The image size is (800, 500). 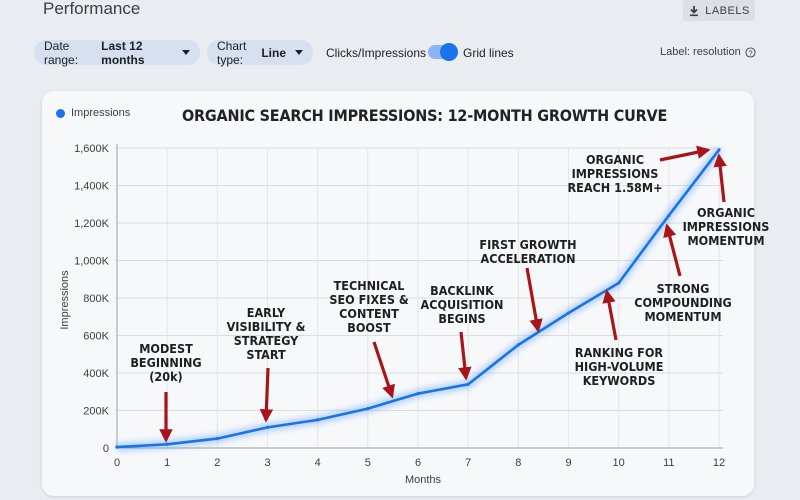 What do you see at coordinates (117, 463) in the screenshot?
I see `x-tick-label: 0` at bounding box center [117, 463].